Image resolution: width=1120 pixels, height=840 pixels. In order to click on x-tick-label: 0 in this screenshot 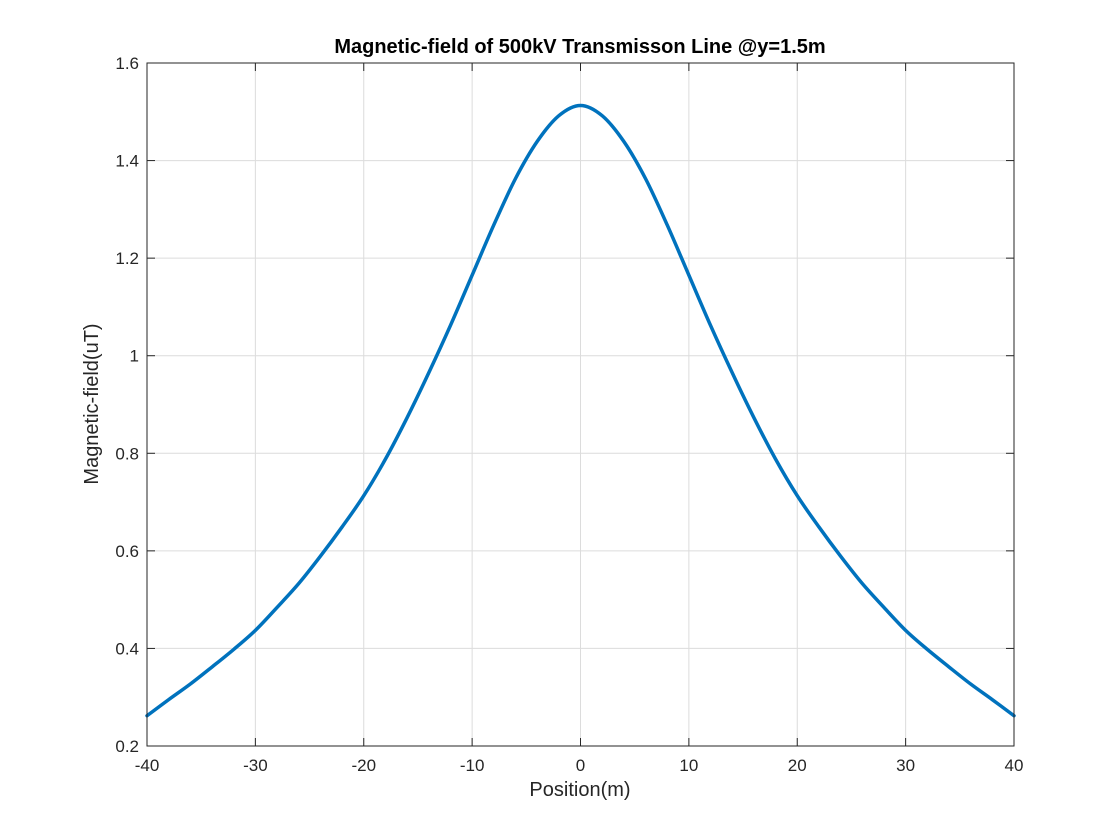, I will do `click(580, 765)`.